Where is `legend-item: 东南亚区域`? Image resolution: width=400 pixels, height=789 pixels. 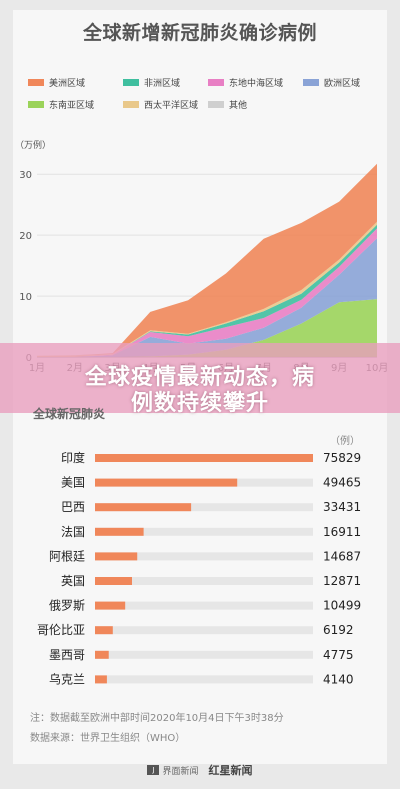
legend-item: 东南亚区域 is located at coordinates (61, 104).